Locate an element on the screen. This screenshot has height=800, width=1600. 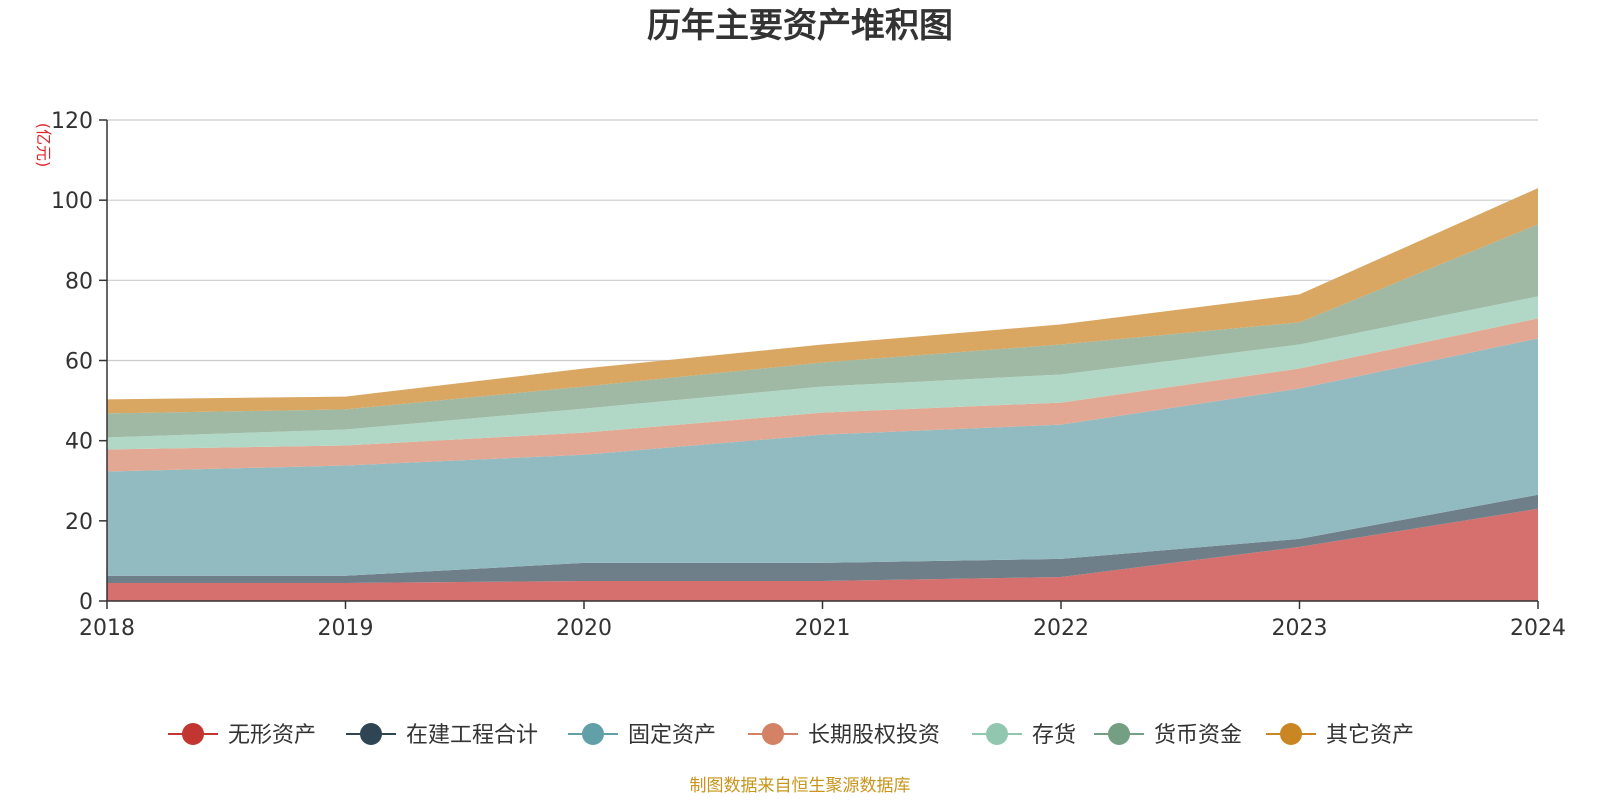
x-tick-label: 2021 is located at coordinates (823, 628).